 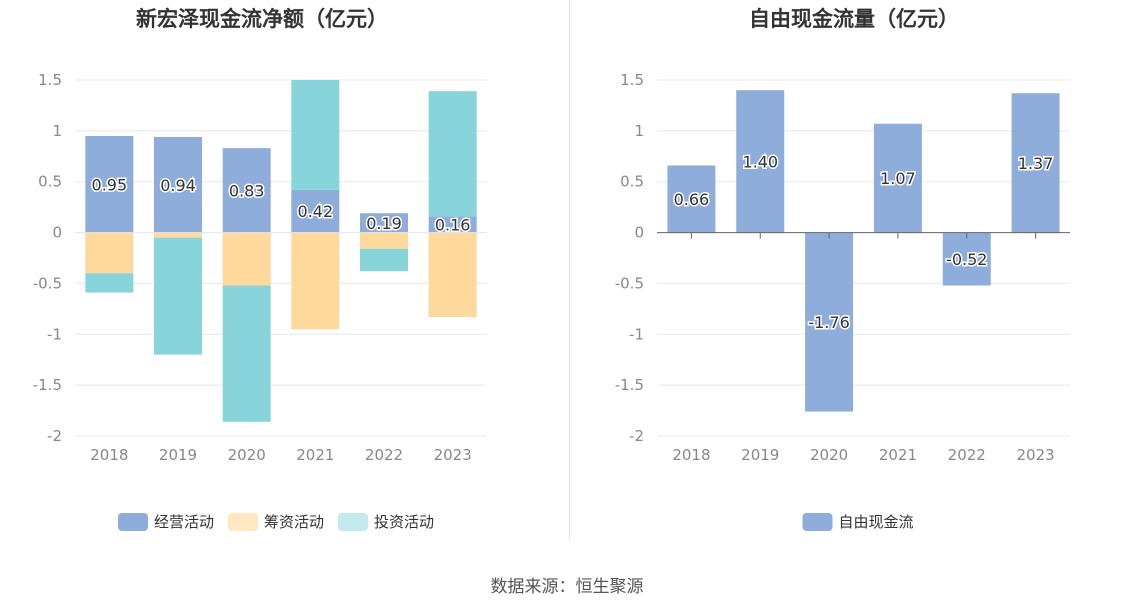 I want to click on data-label: 0.66, so click(x=692, y=199).